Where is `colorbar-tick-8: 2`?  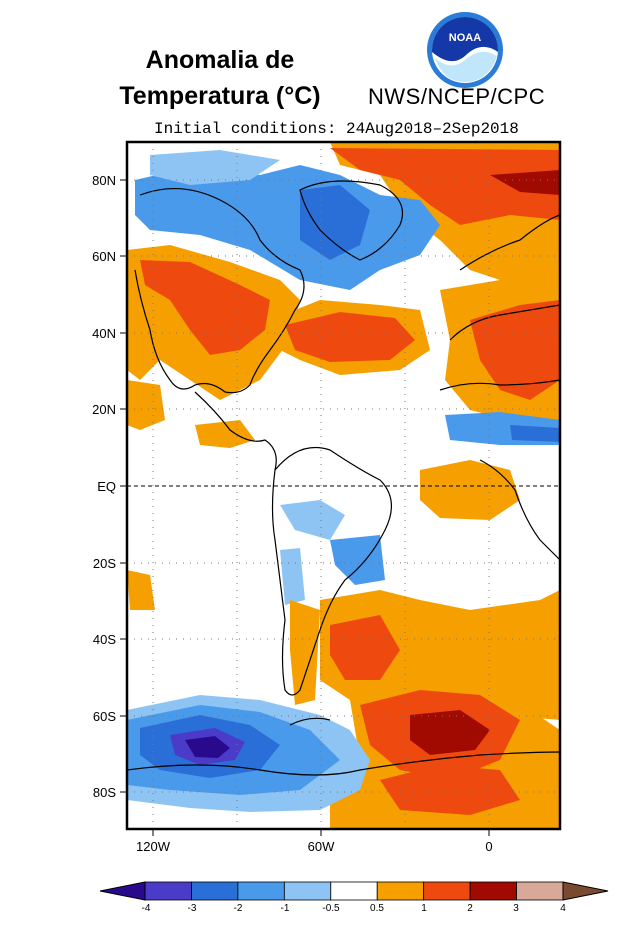 colorbar-tick-8: 2 is located at coordinates (470, 908).